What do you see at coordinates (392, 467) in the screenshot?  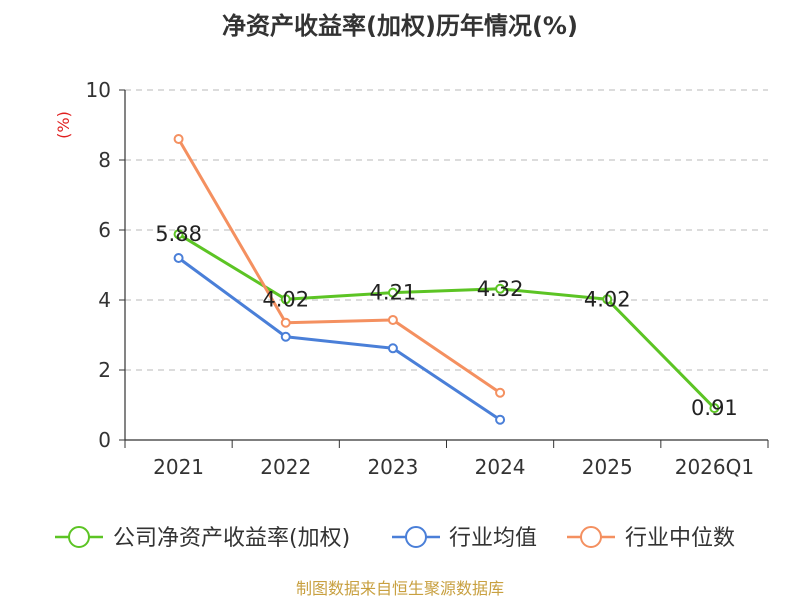 I see `x-tick-label: 2023` at bounding box center [392, 467].